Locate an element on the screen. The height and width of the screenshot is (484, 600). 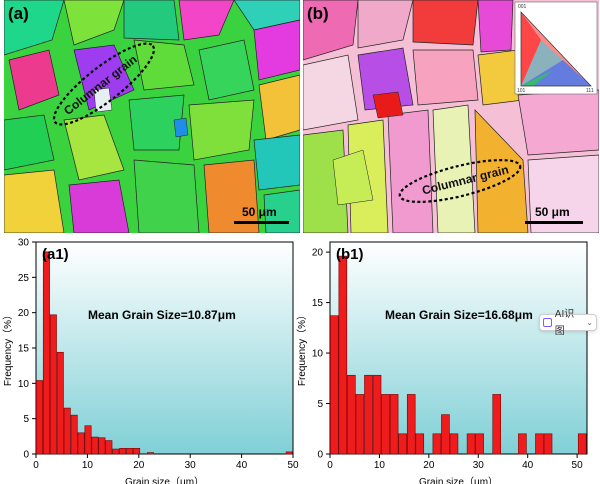
ai-recognize-label: AI识图 is located at coordinates (564, 322).